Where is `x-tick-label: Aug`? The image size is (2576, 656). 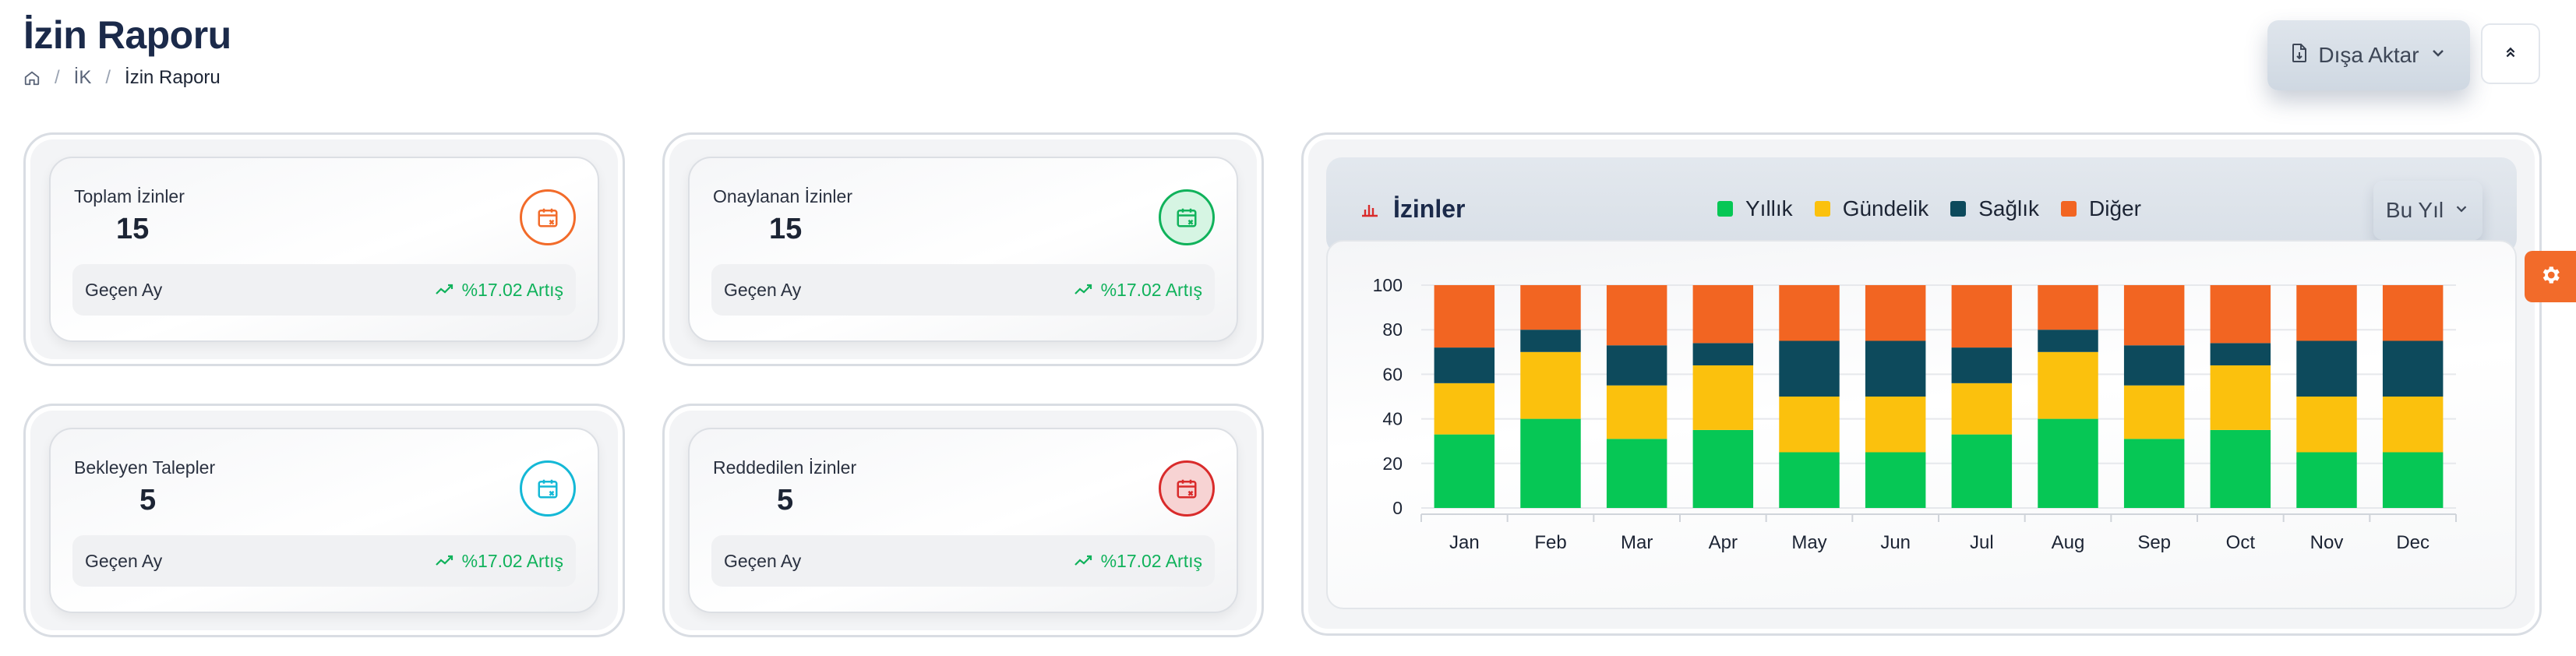 x-tick-label: Aug is located at coordinates (2068, 542).